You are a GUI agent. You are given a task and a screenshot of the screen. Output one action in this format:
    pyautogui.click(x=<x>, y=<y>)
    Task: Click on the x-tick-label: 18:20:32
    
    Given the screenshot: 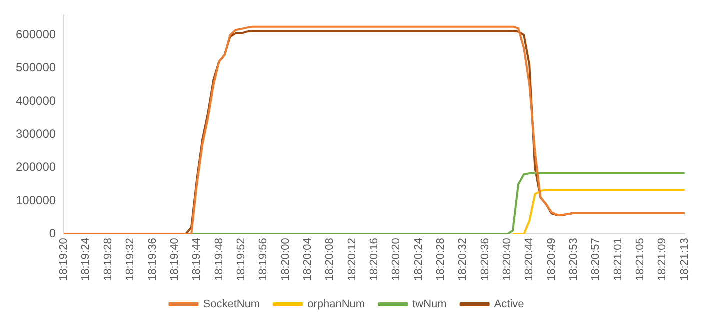 What is the action you would take?
    pyautogui.click(x=463, y=260)
    